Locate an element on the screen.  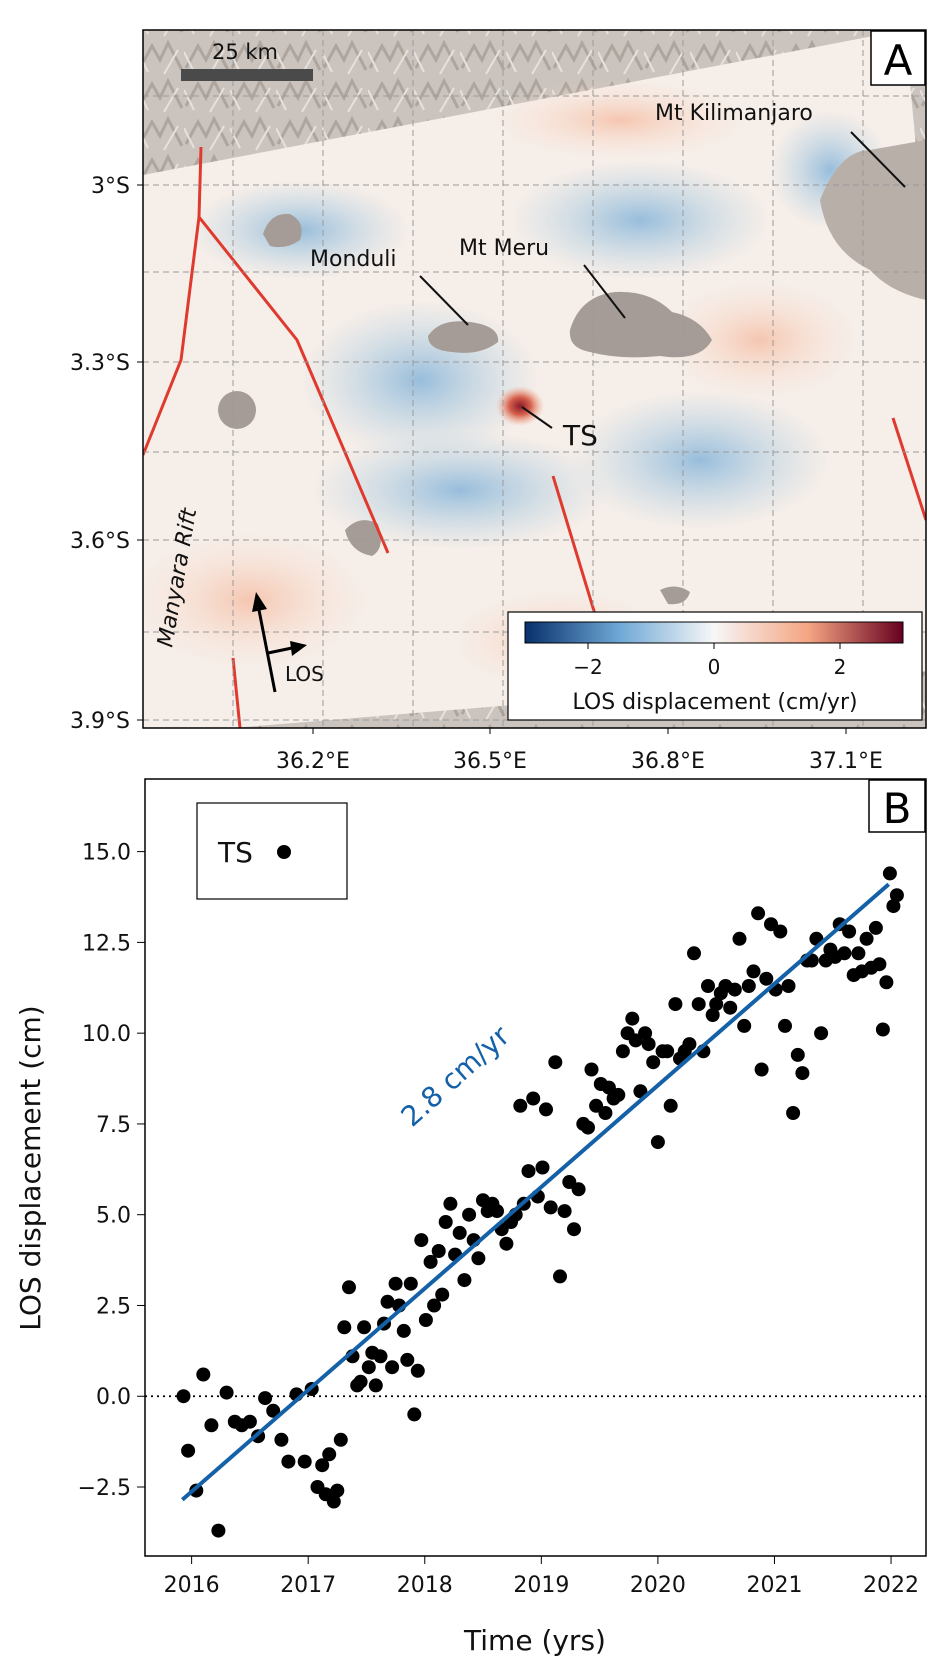
place-label-ts: TS is located at coordinates (580, 435).